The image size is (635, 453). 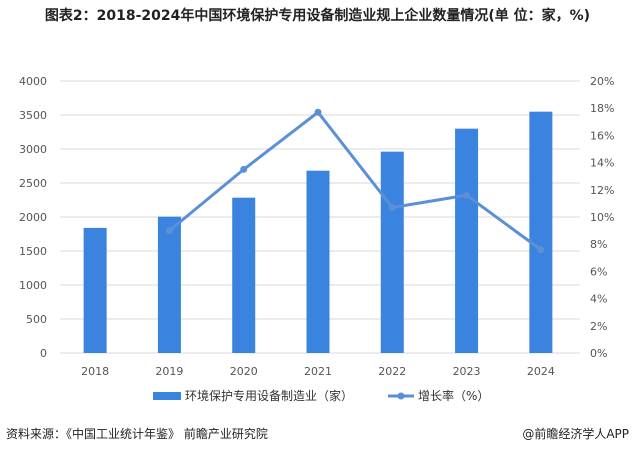 I want to click on y-right-tick: 8%, so click(x=598, y=244).